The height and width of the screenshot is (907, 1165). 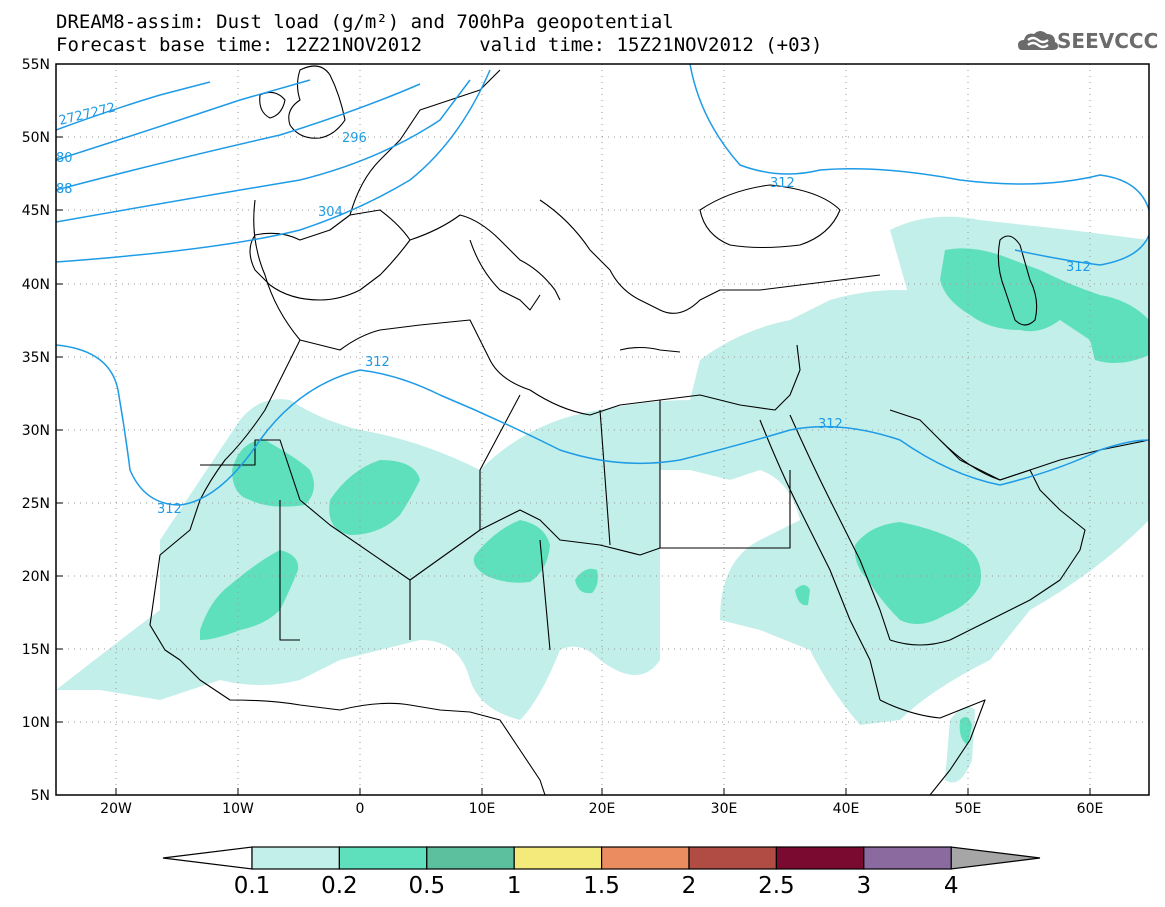 What do you see at coordinates (116, 809) in the screenshot?
I see `lon-label: 20W` at bounding box center [116, 809].